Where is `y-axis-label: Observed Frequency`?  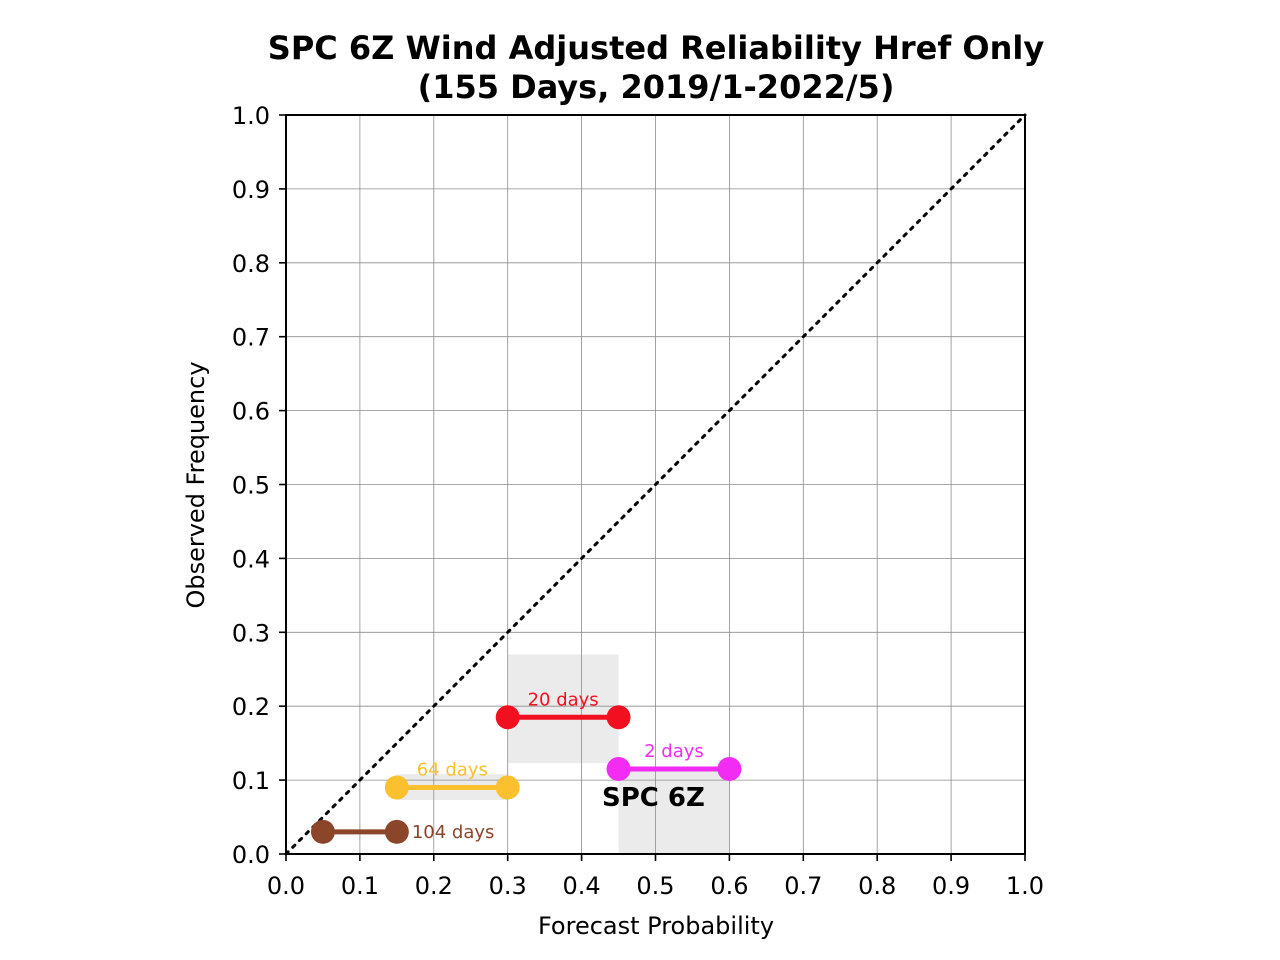
y-axis-label: Observed Frequency is located at coordinates (196, 484).